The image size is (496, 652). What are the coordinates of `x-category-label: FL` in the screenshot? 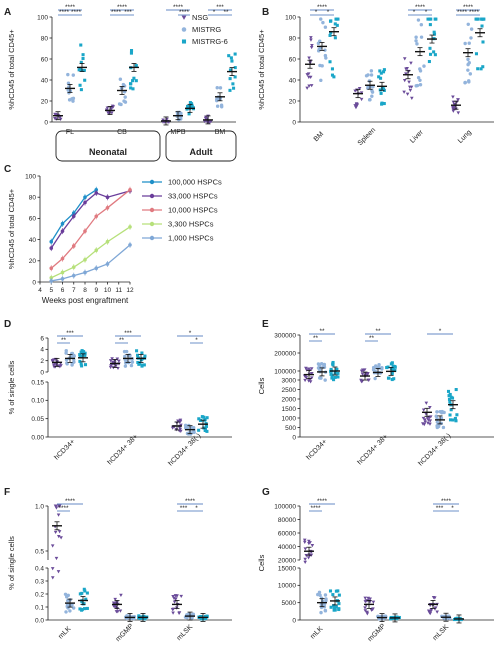 It's located at (70, 132).